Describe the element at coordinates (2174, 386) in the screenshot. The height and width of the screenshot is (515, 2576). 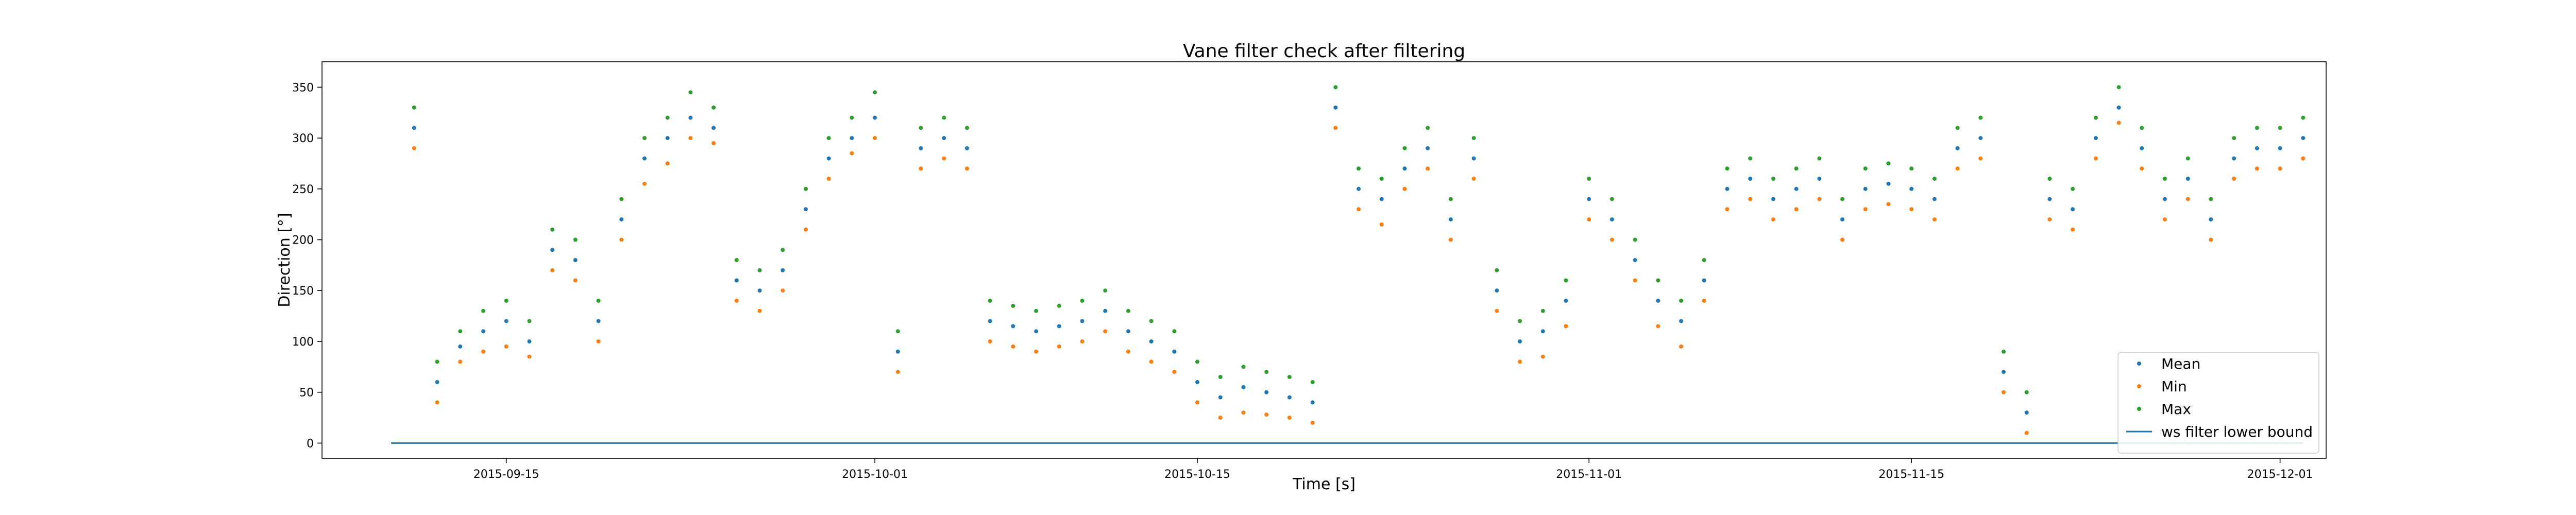
I see `legend-label: Min` at that location.